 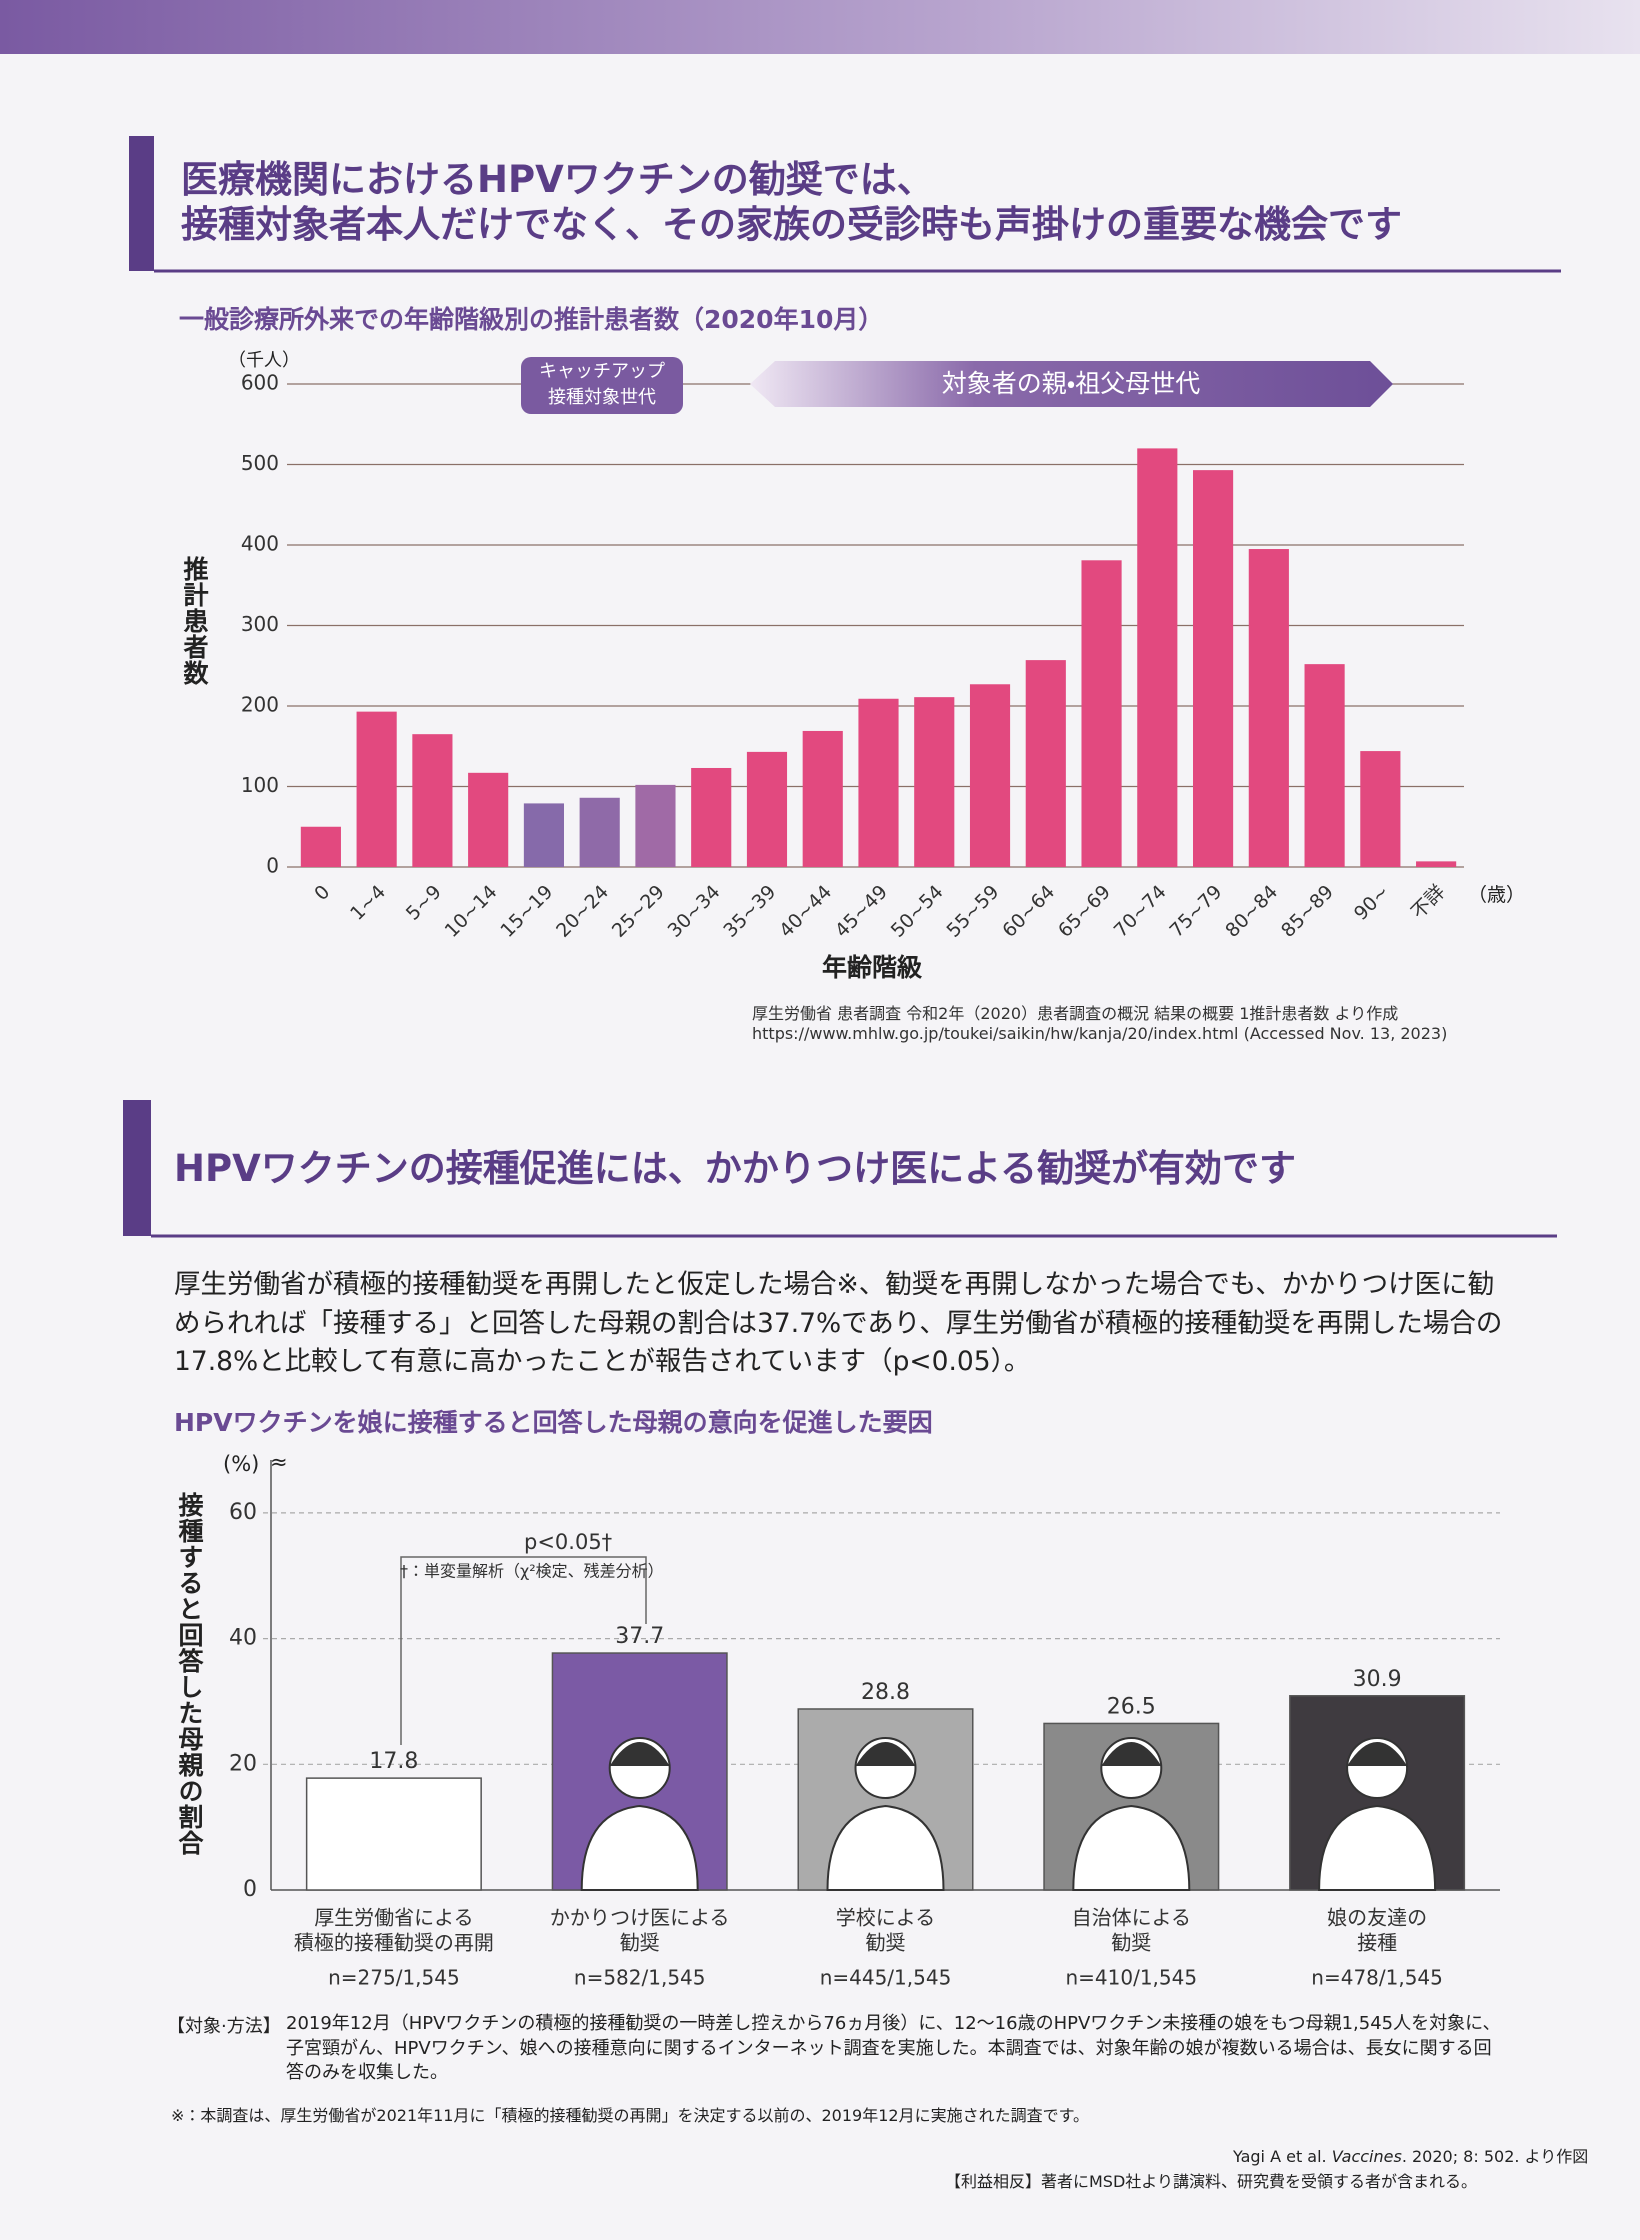 I want to click on parents-band, so click(x=1071, y=384).